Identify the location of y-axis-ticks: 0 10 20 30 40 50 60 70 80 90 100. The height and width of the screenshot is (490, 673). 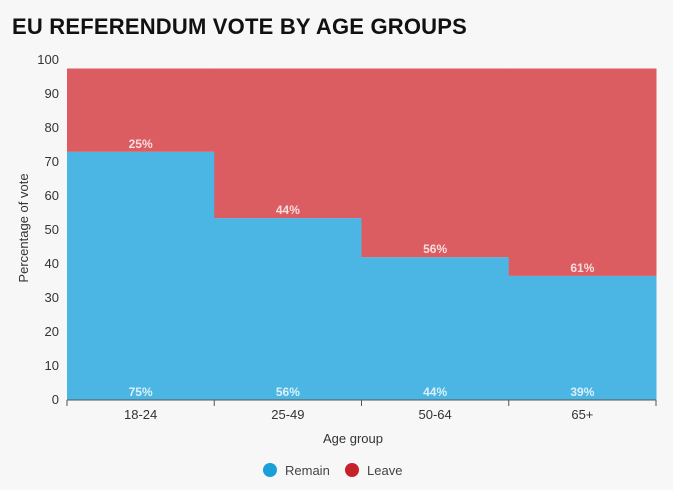
(48, 229).